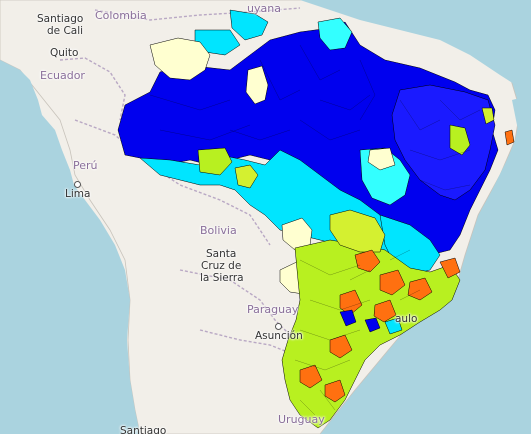  I want to click on label-sao-paulo: aulo, so click(406, 319).